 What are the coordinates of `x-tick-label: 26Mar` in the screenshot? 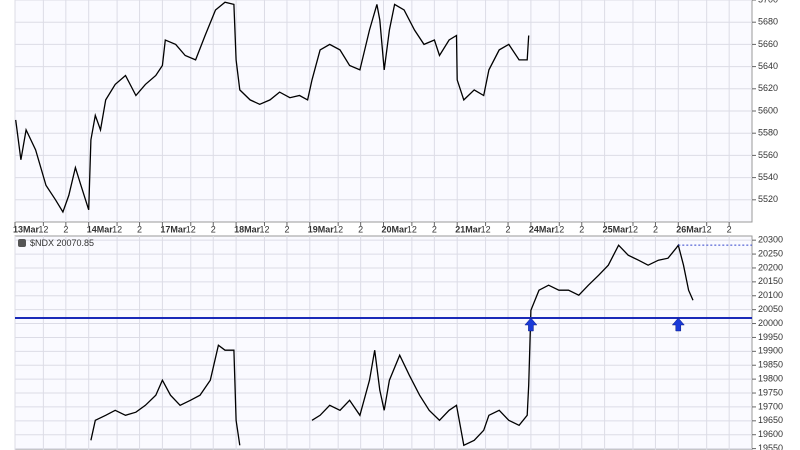 It's located at (689, 229).